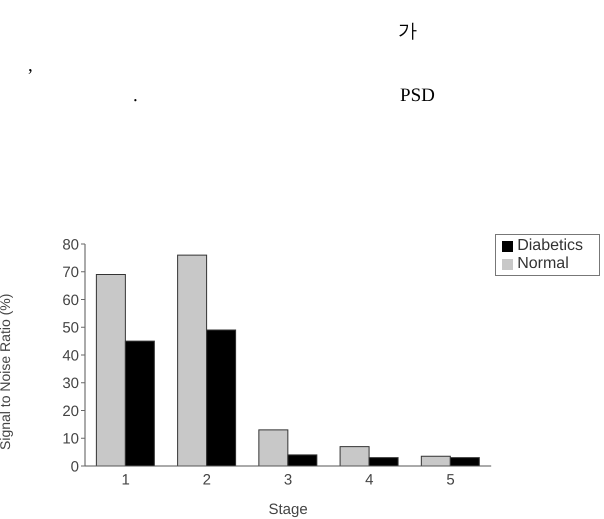 This screenshot has width=604, height=519. Describe the element at coordinates (70, 245) in the screenshot. I see `y-tick-label: 80` at that location.